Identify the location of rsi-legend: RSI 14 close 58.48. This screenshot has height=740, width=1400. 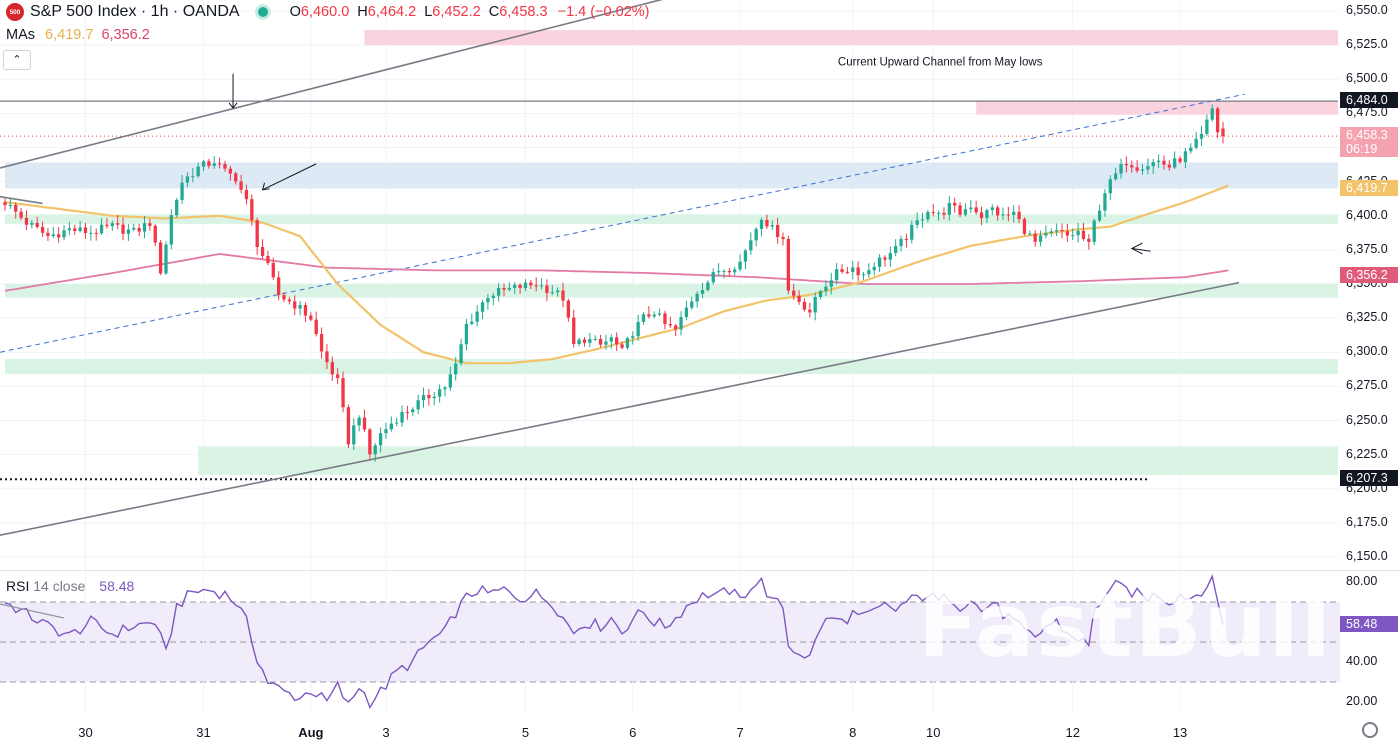
(70, 586).